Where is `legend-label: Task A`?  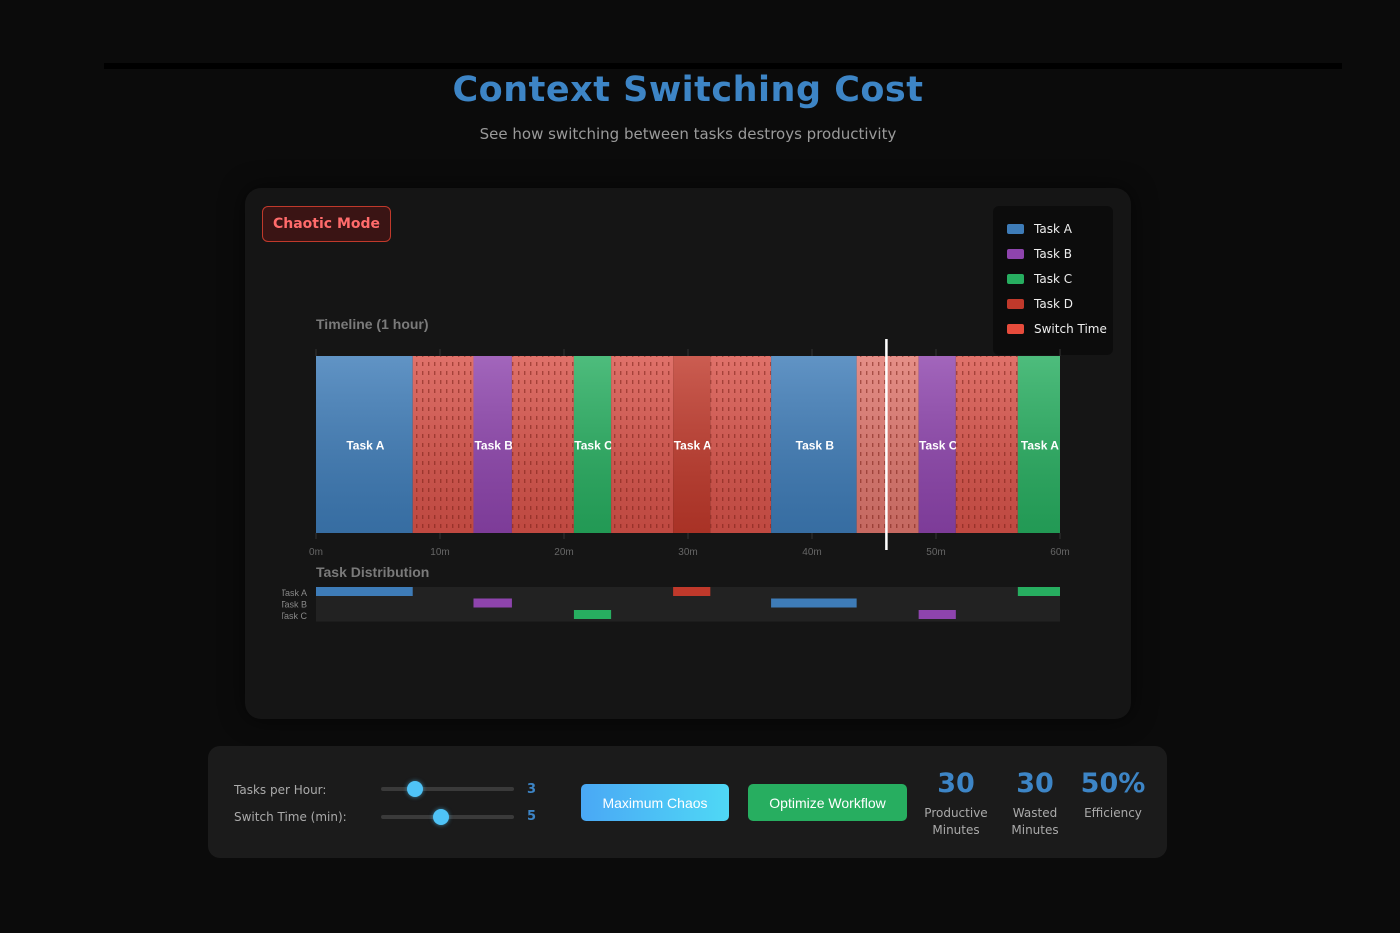
legend-label: Task A is located at coordinates (1053, 229).